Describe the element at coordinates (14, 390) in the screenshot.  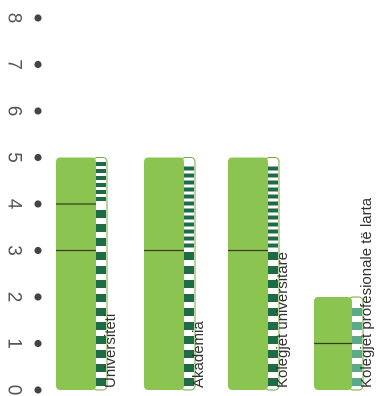
I see `y-tick-label: 0` at that location.